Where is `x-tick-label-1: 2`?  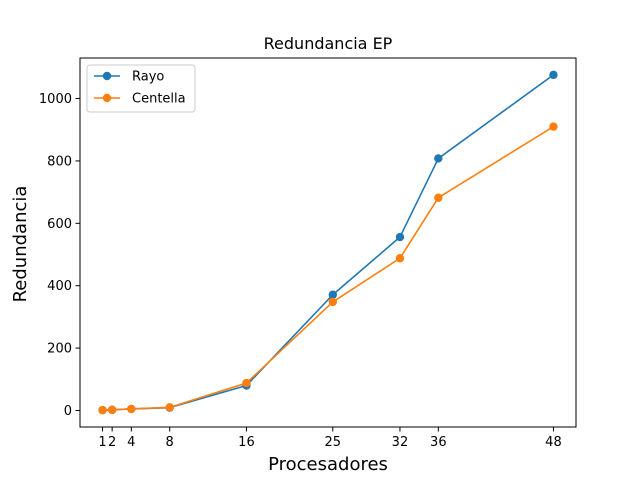 x-tick-label-1: 2 is located at coordinates (112, 442).